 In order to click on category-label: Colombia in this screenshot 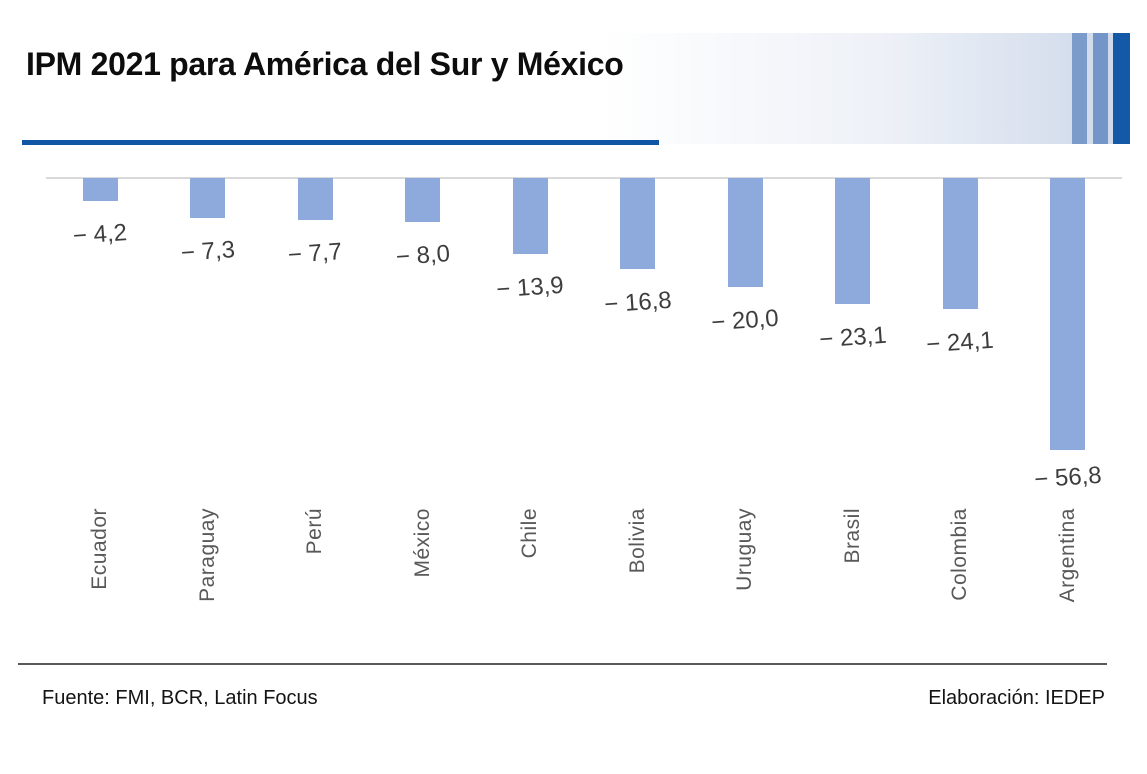, I will do `click(959, 554)`.